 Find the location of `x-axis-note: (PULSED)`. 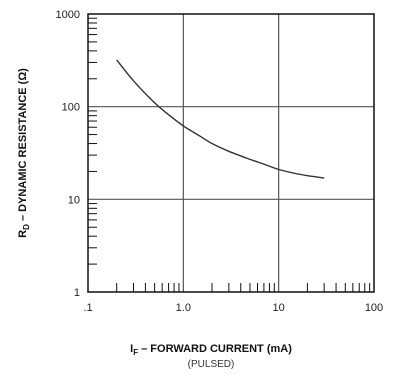

x-axis-note: (PULSED) is located at coordinates (211, 364).